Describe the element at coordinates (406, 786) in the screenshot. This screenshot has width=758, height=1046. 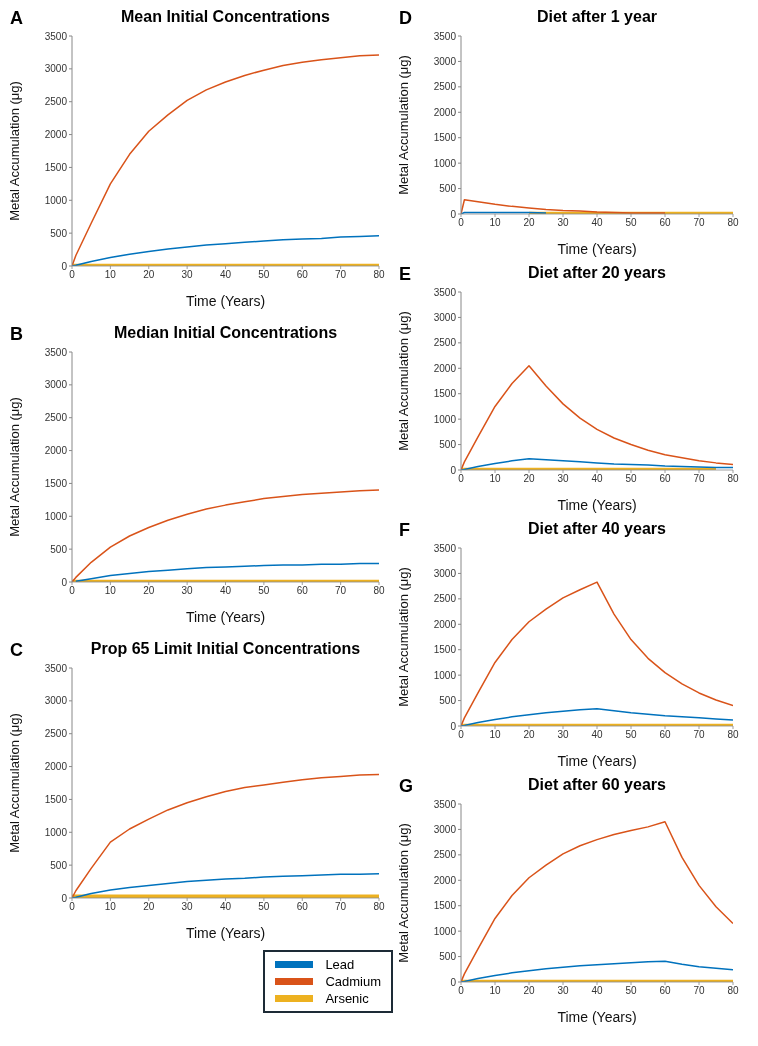
I see `text: G` at that location.